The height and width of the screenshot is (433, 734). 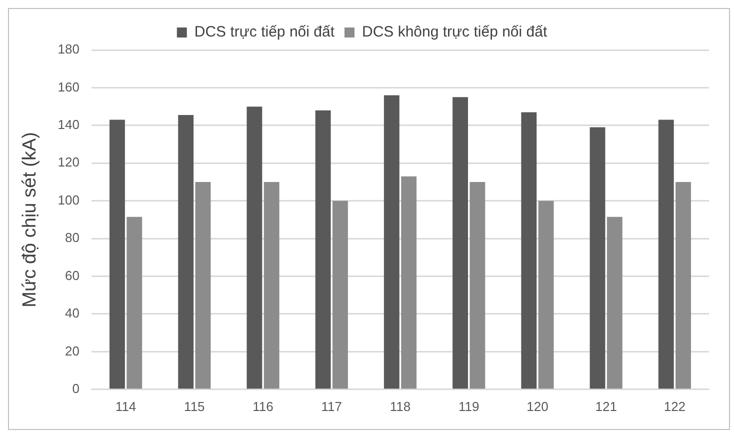 I want to click on y-tick-label: 60, so click(x=72, y=275).